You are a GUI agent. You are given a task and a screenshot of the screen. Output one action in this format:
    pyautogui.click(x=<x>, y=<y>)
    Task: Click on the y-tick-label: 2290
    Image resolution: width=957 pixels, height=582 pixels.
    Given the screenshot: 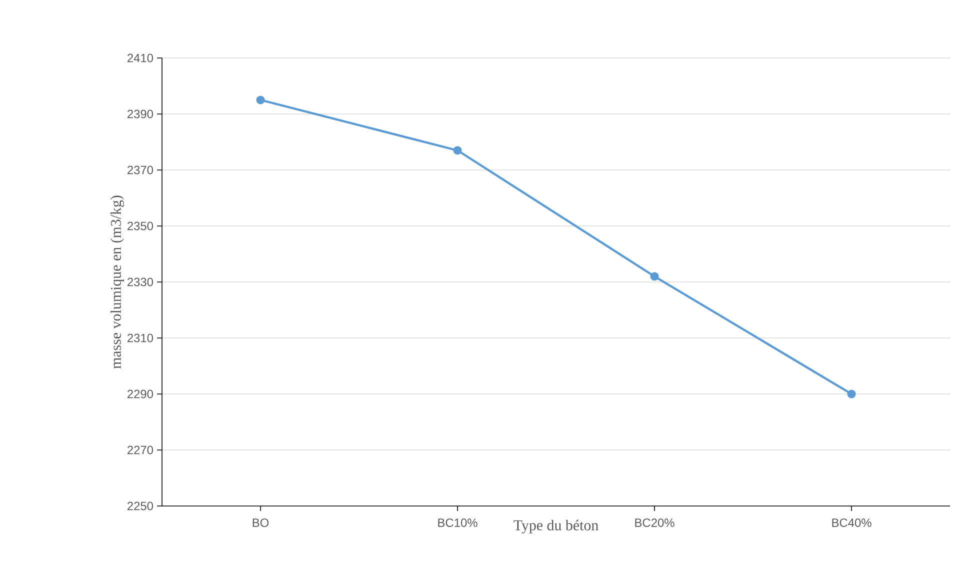 What is the action you would take?
    pyautogui.click(x=140, y=394)
    